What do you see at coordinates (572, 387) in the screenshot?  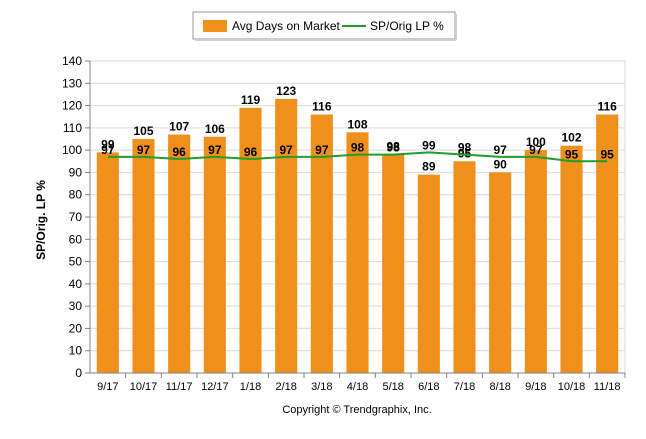 I see `x-tick-label: 10/18` at bounding box center [572, 387].